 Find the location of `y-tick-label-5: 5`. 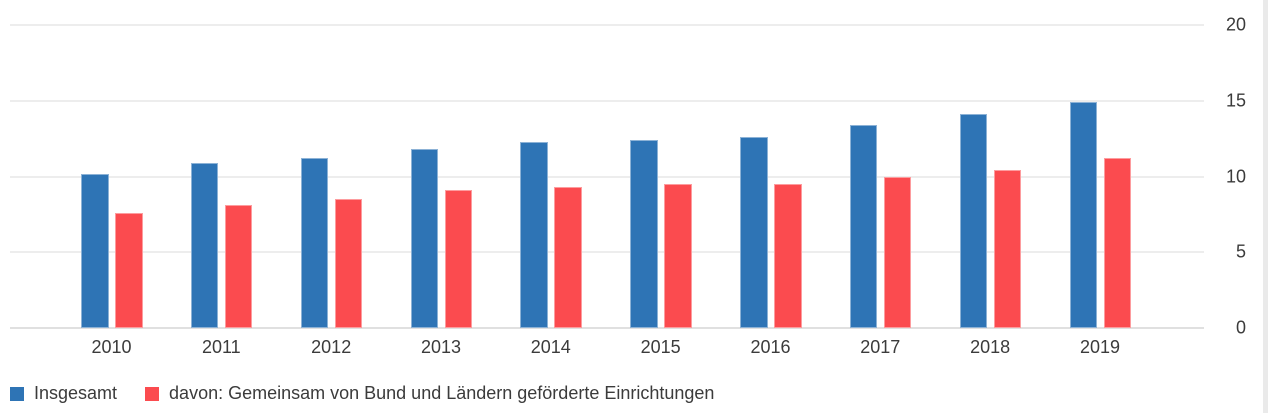

y-tick-label-5: 5 is located at coordinates (1240, 251).